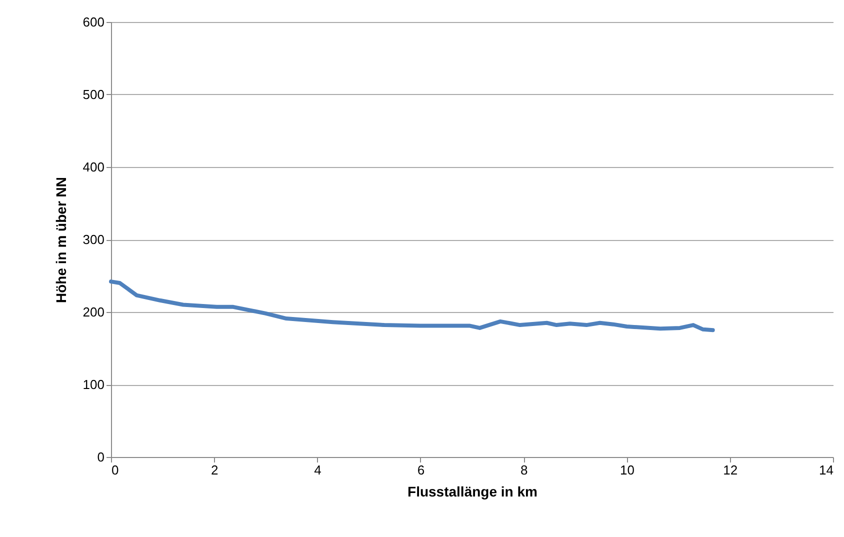 This screenshot has width=844, height=537. What do you see at coordinates (421, 470) in the screenshot?
I see `x-tick-label: 6` at bounding box center [421, 470].